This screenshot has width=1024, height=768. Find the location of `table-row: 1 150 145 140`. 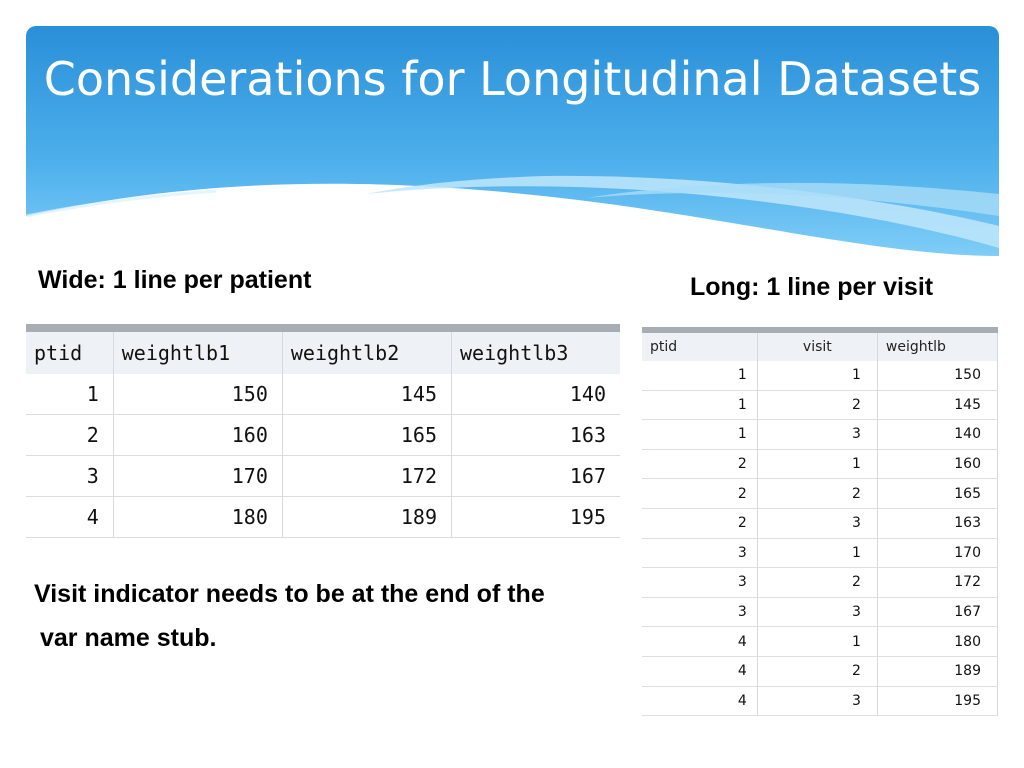

table-row: 1 150 145 140 is located at coordinates (323, 394).